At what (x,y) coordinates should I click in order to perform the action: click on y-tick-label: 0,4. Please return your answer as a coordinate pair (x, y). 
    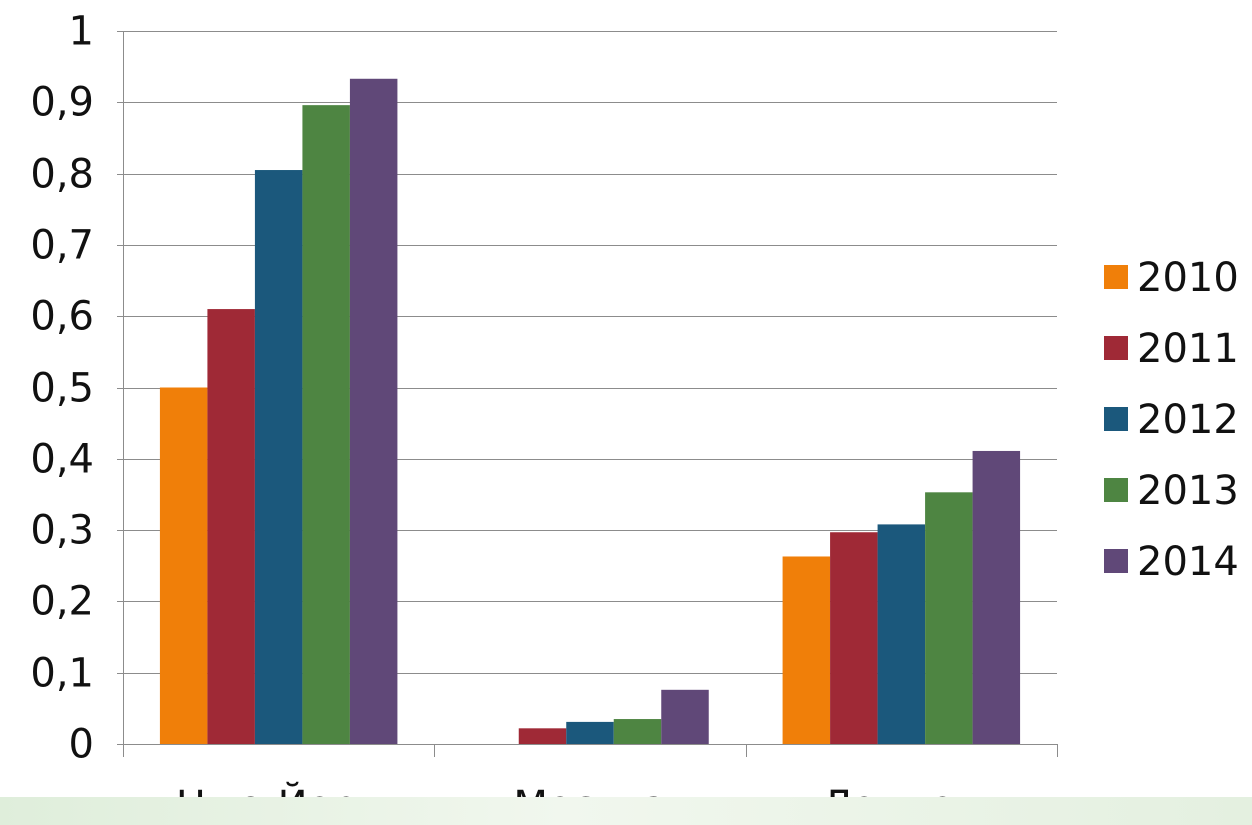
    Looking at the image, I should click on (62, 460).